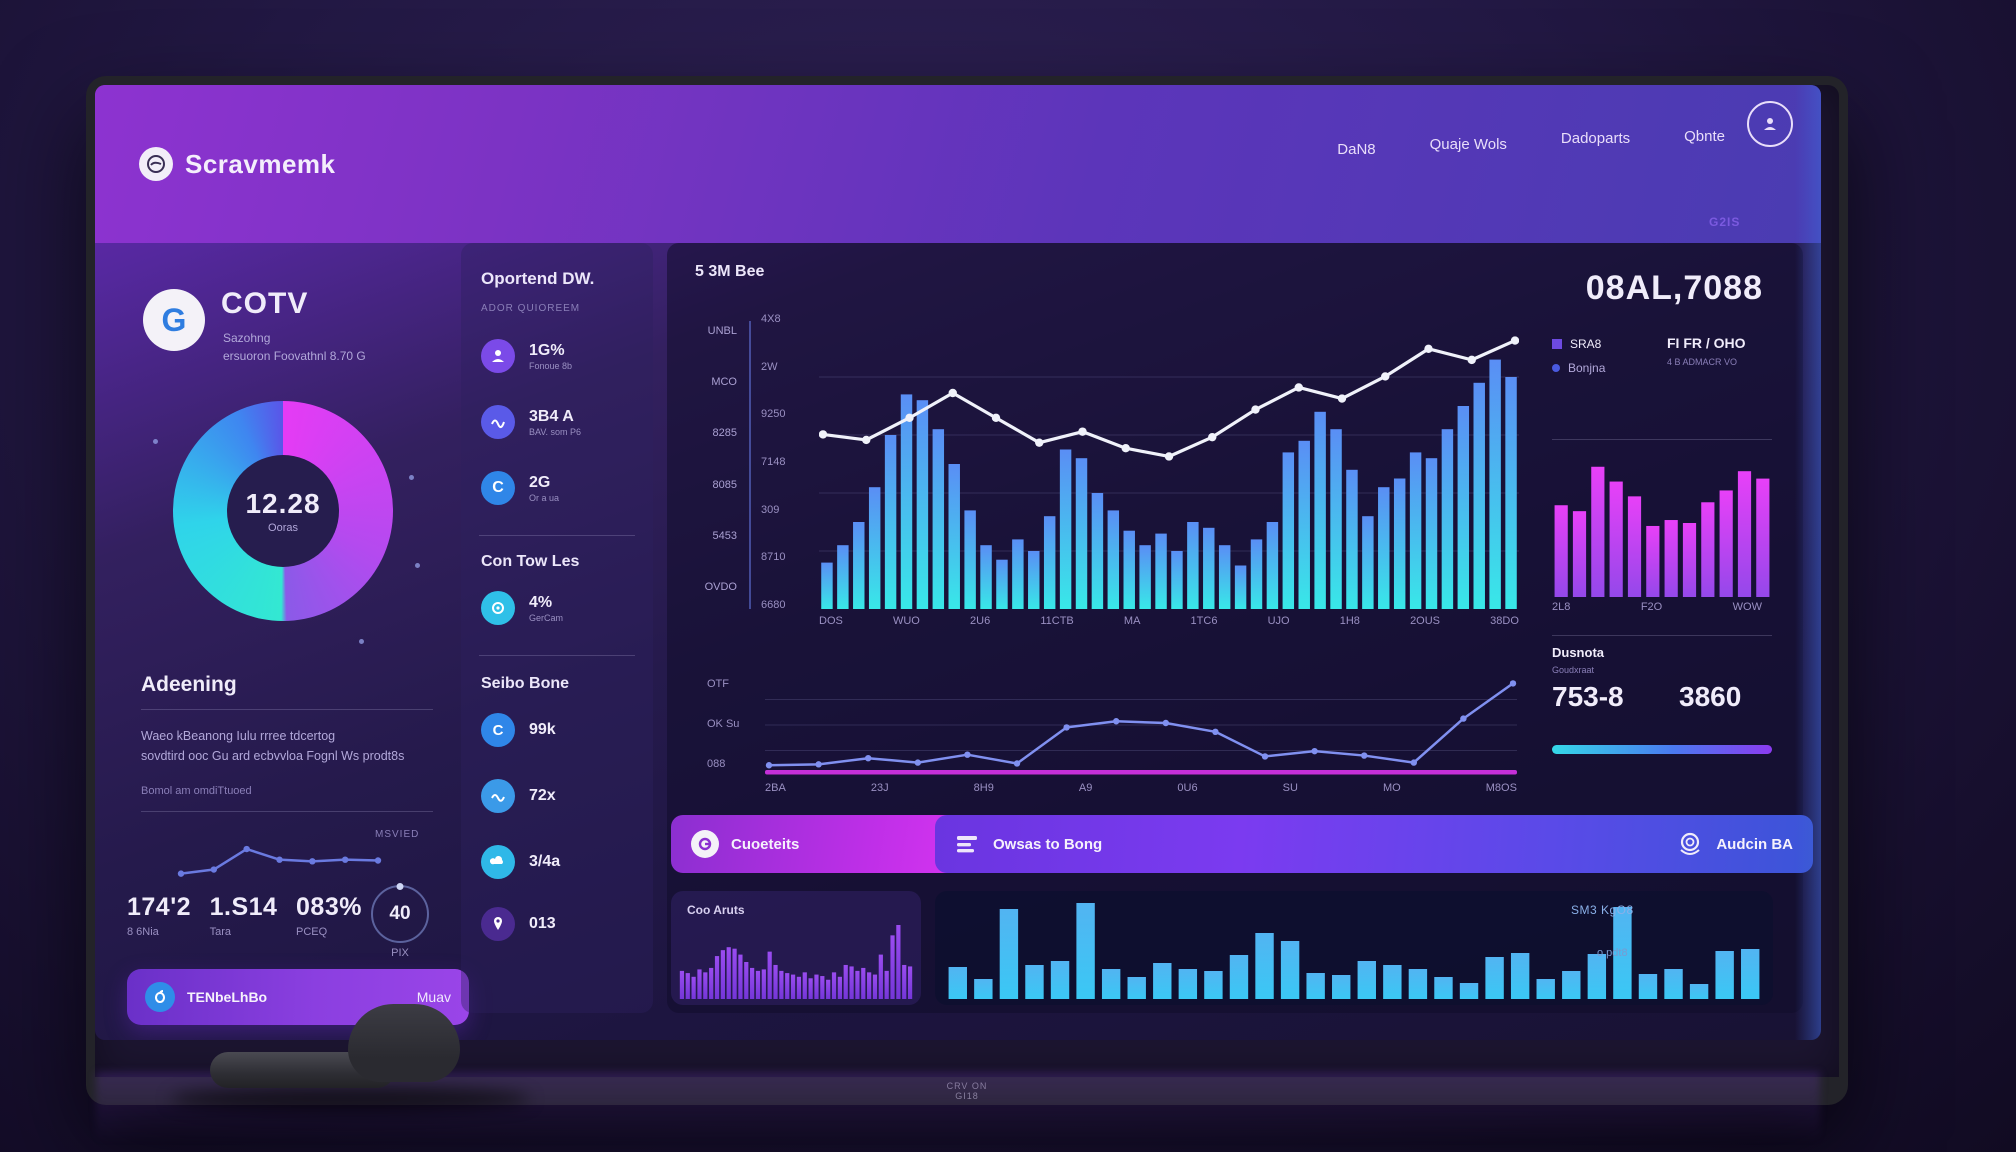 The height and width of the screenshot is (1152, 2016). What do you see at coordinates (879, 788) in the screenshot?
I see `axis-tick-label: 23J` at bounding box center [879, 788].